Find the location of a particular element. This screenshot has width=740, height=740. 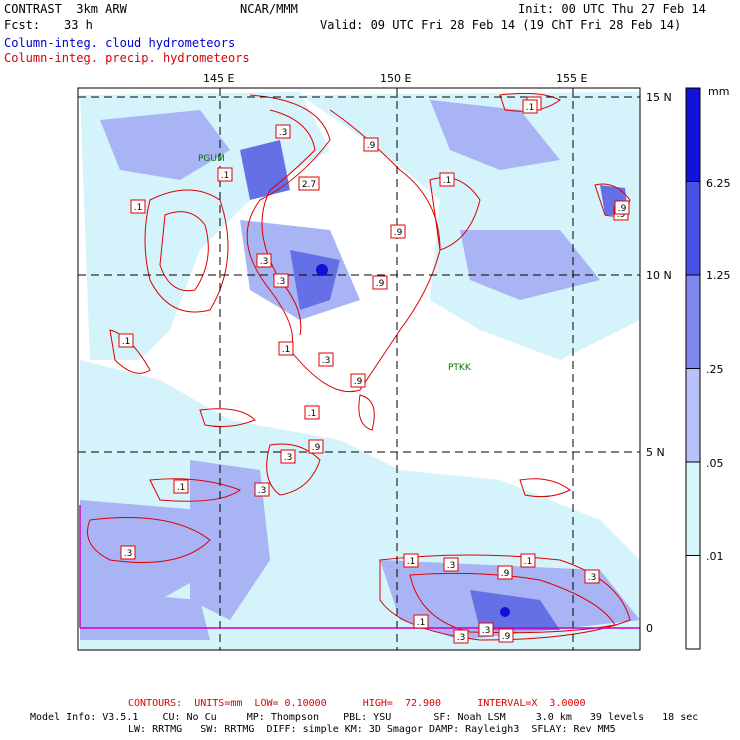

legend-tick-6-25: 6.25 is located at coordinates (718, 183).